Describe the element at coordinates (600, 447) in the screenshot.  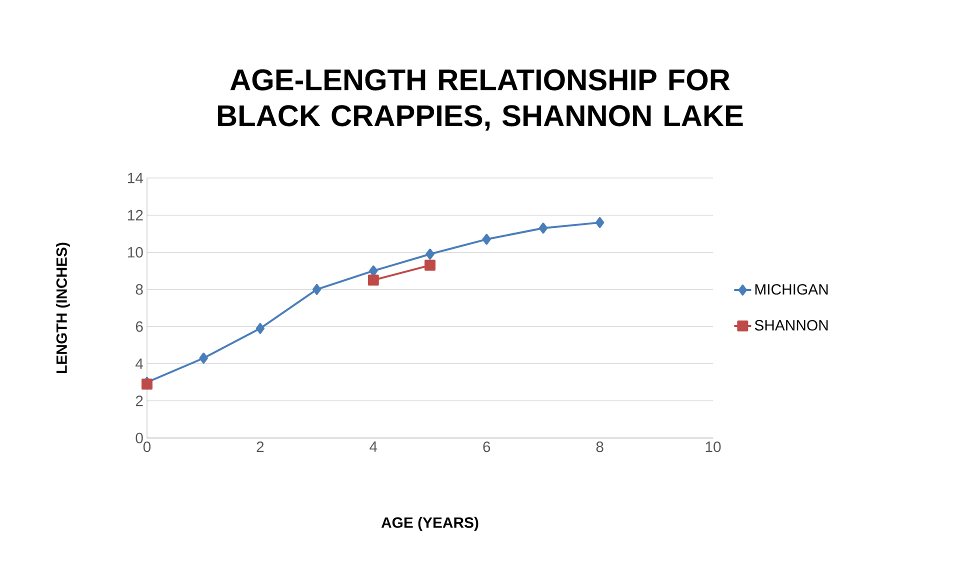
I see `x-tick-label: 8` at that location.